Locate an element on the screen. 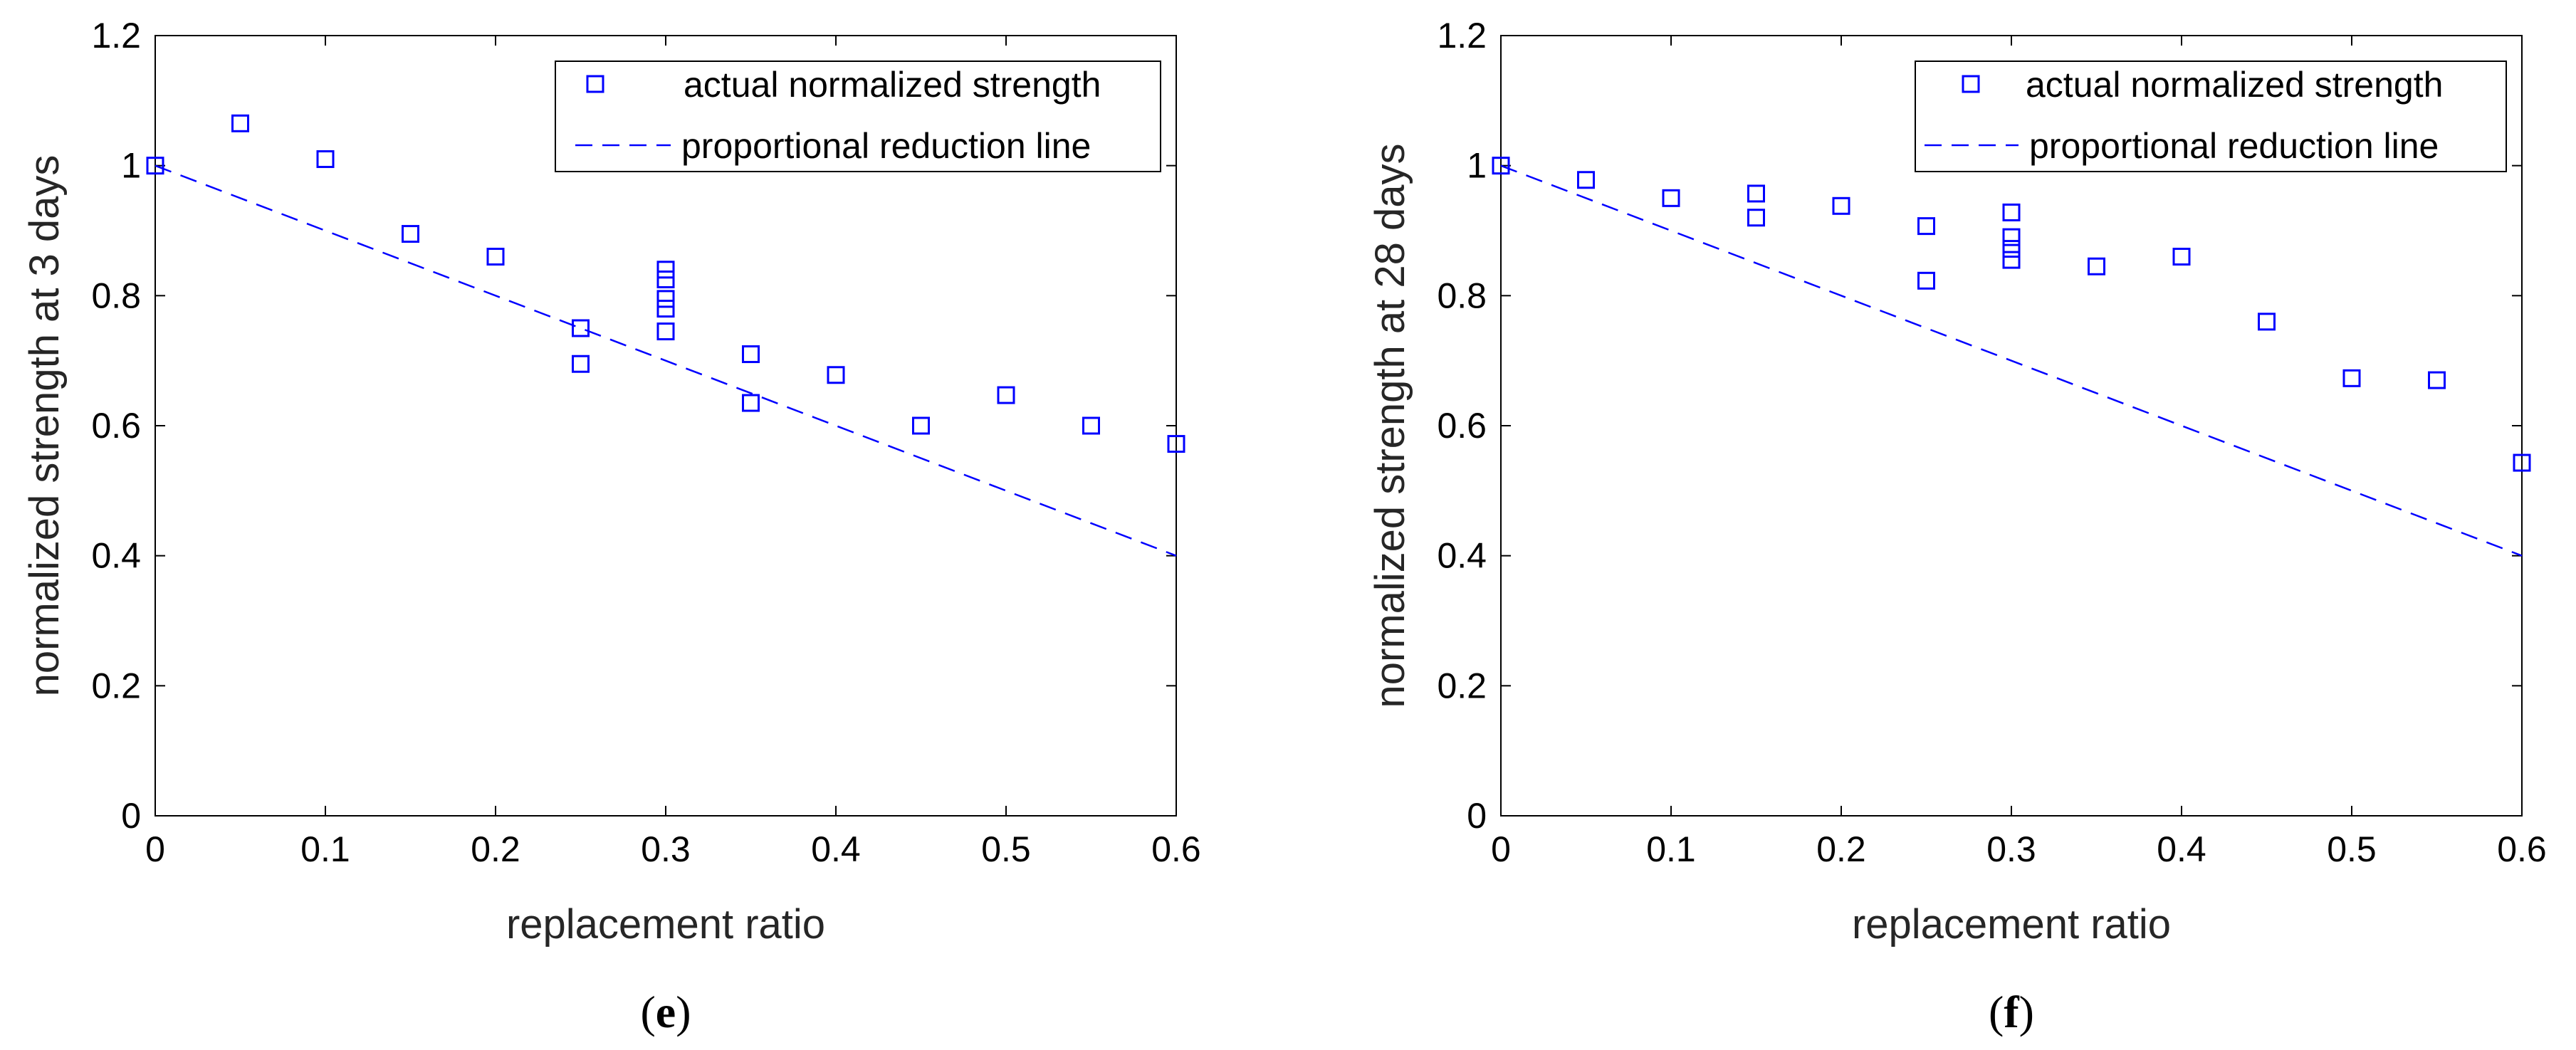  x-tick-label-f: 0.1 is located at coordinates (1671, 849).